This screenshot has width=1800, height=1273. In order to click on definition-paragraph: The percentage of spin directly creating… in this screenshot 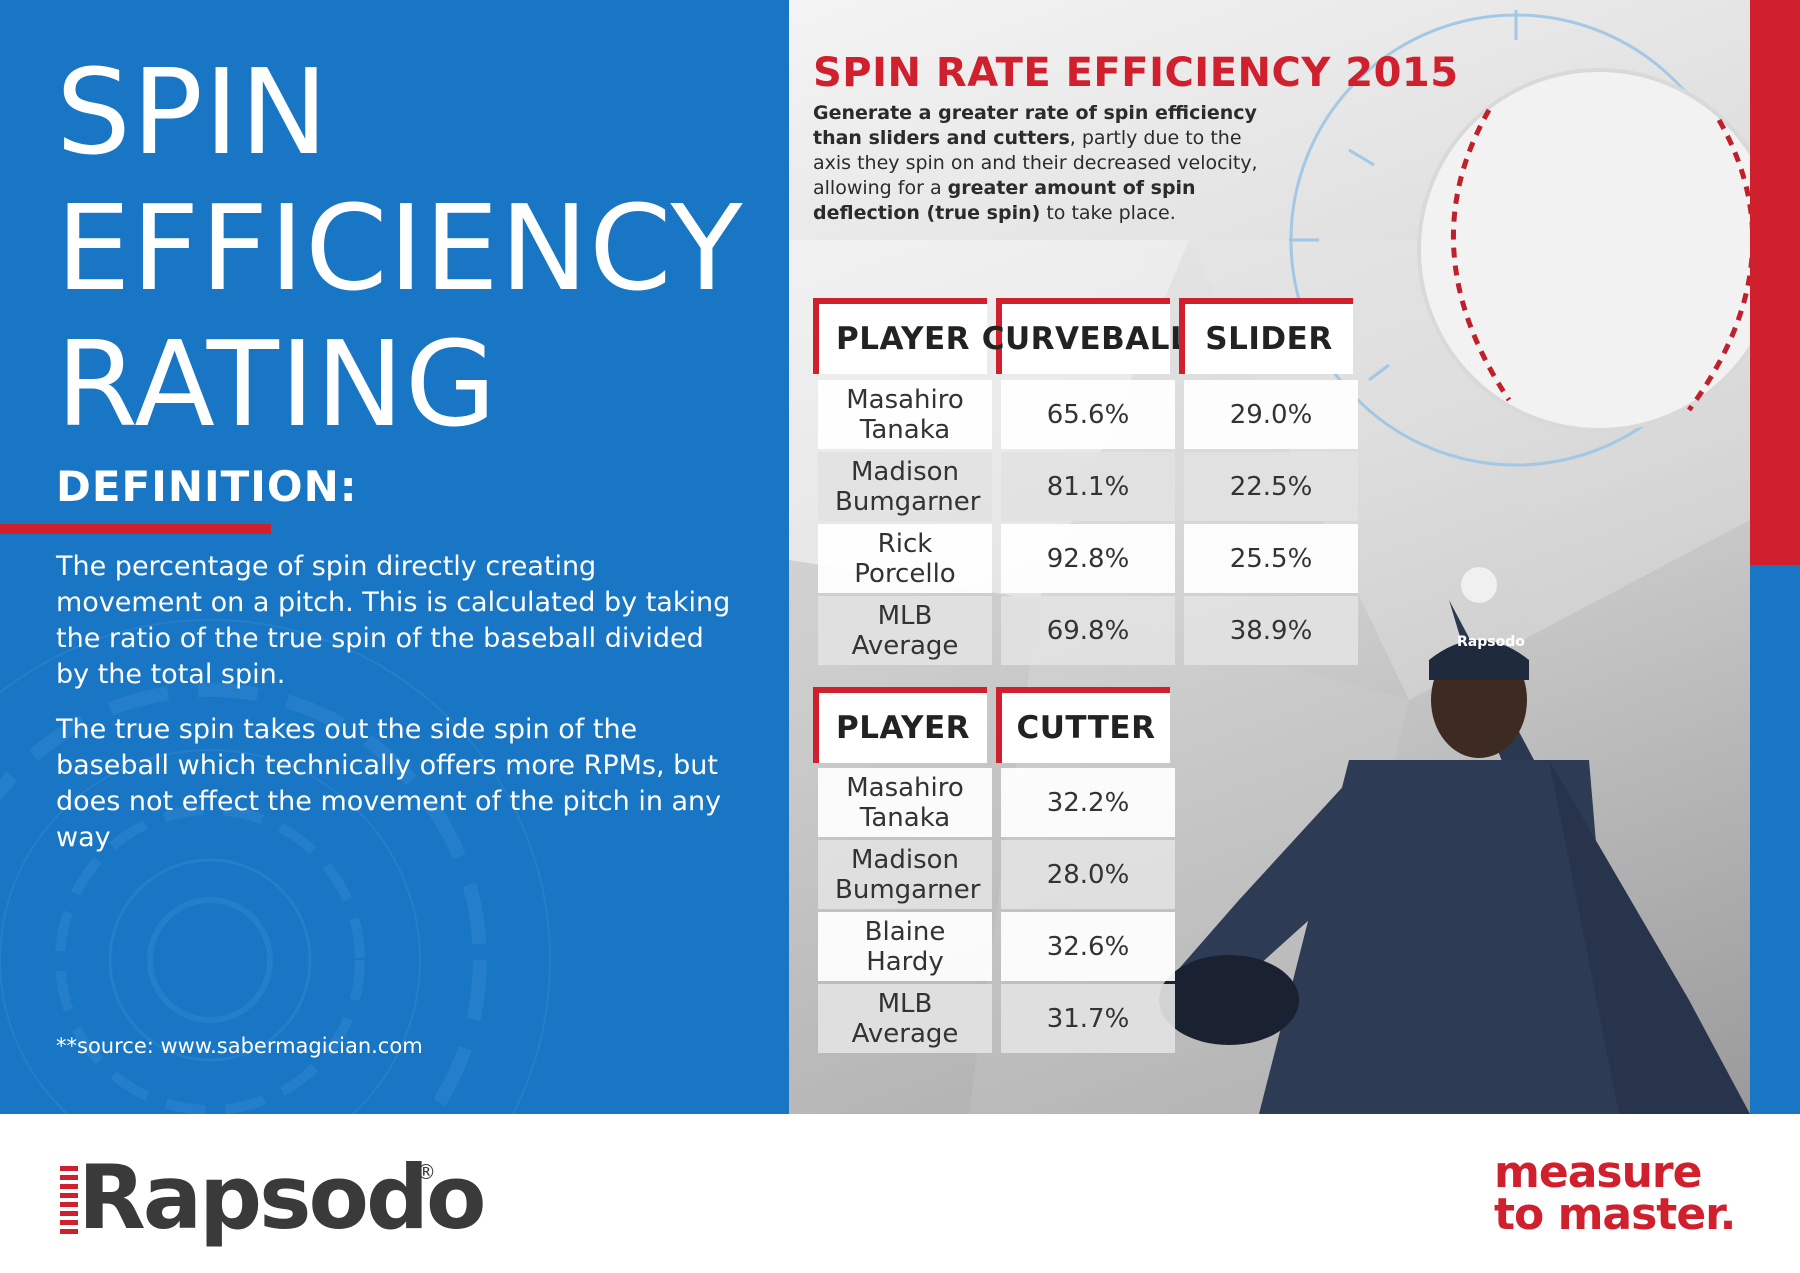, I will do `click(393, 620)`.